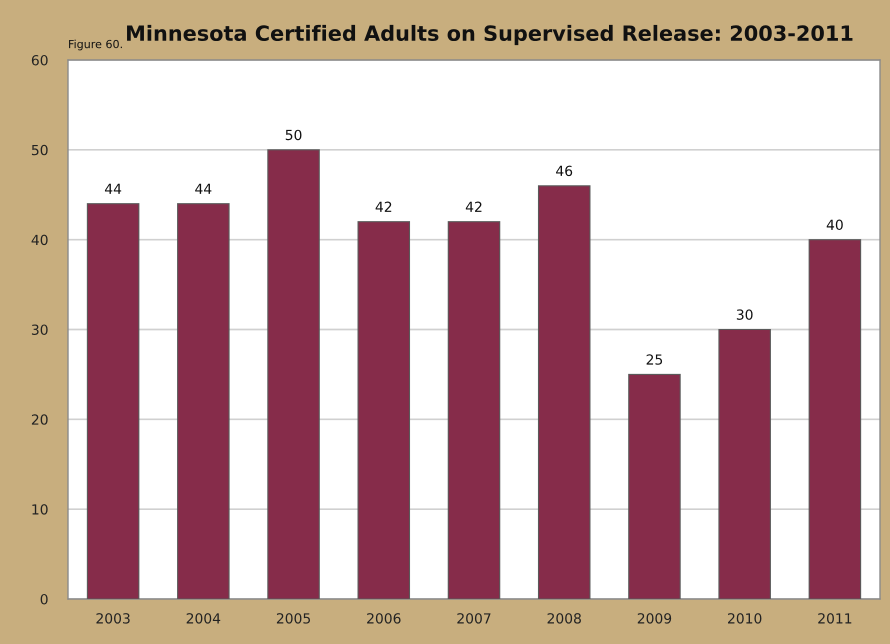 This screenshot has width=890, height=644. Describe the element at coordinates (473, 618) in the screenshot. I see `x-tick-label: 2007` at that location.